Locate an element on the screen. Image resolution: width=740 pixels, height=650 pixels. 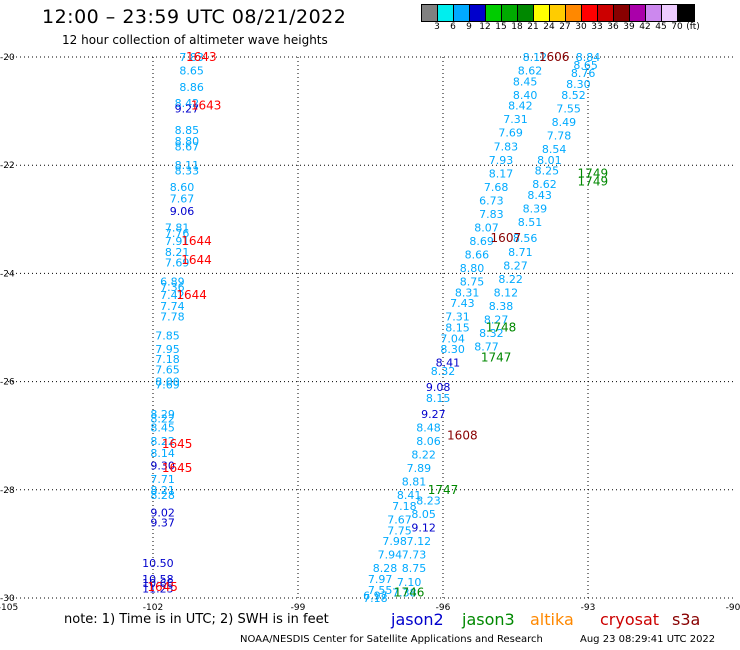
wave-height-label: 6.73 is located at coordinates (491, 200).